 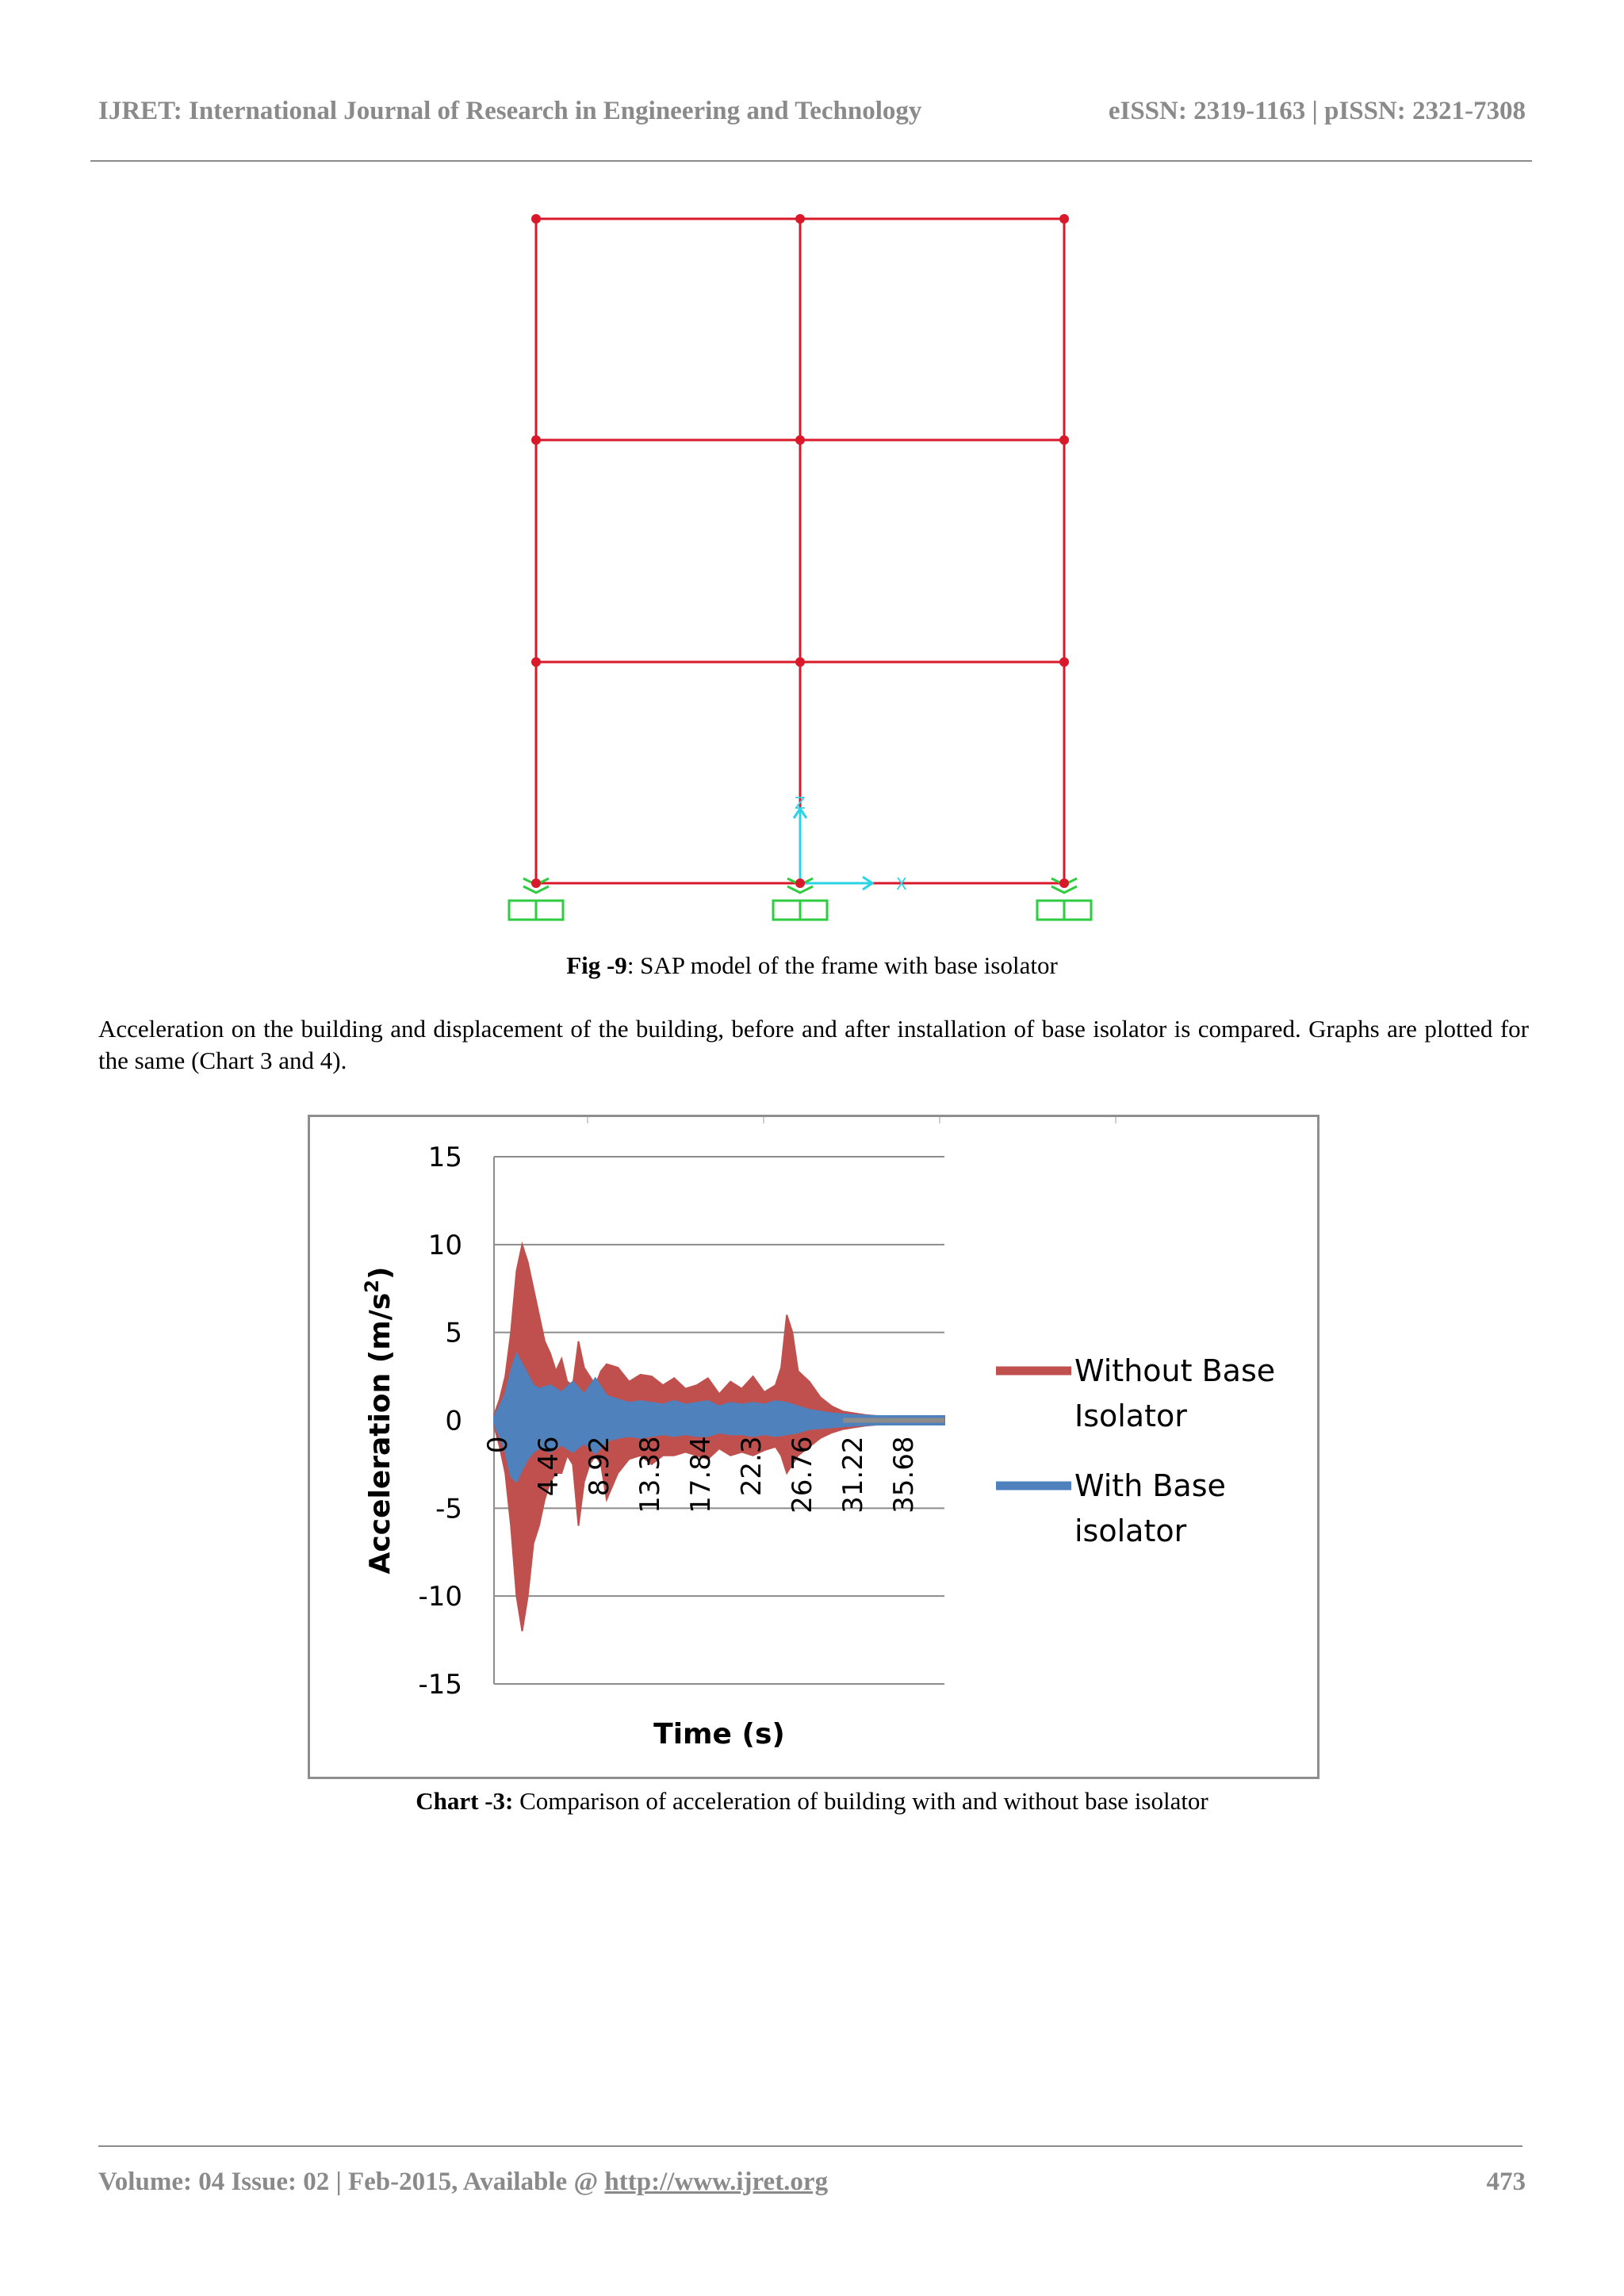 What do you see at coordinates (800, 804) in the screenshot?
I see `axis-z-label: Z` at bounding box center [800, 804].